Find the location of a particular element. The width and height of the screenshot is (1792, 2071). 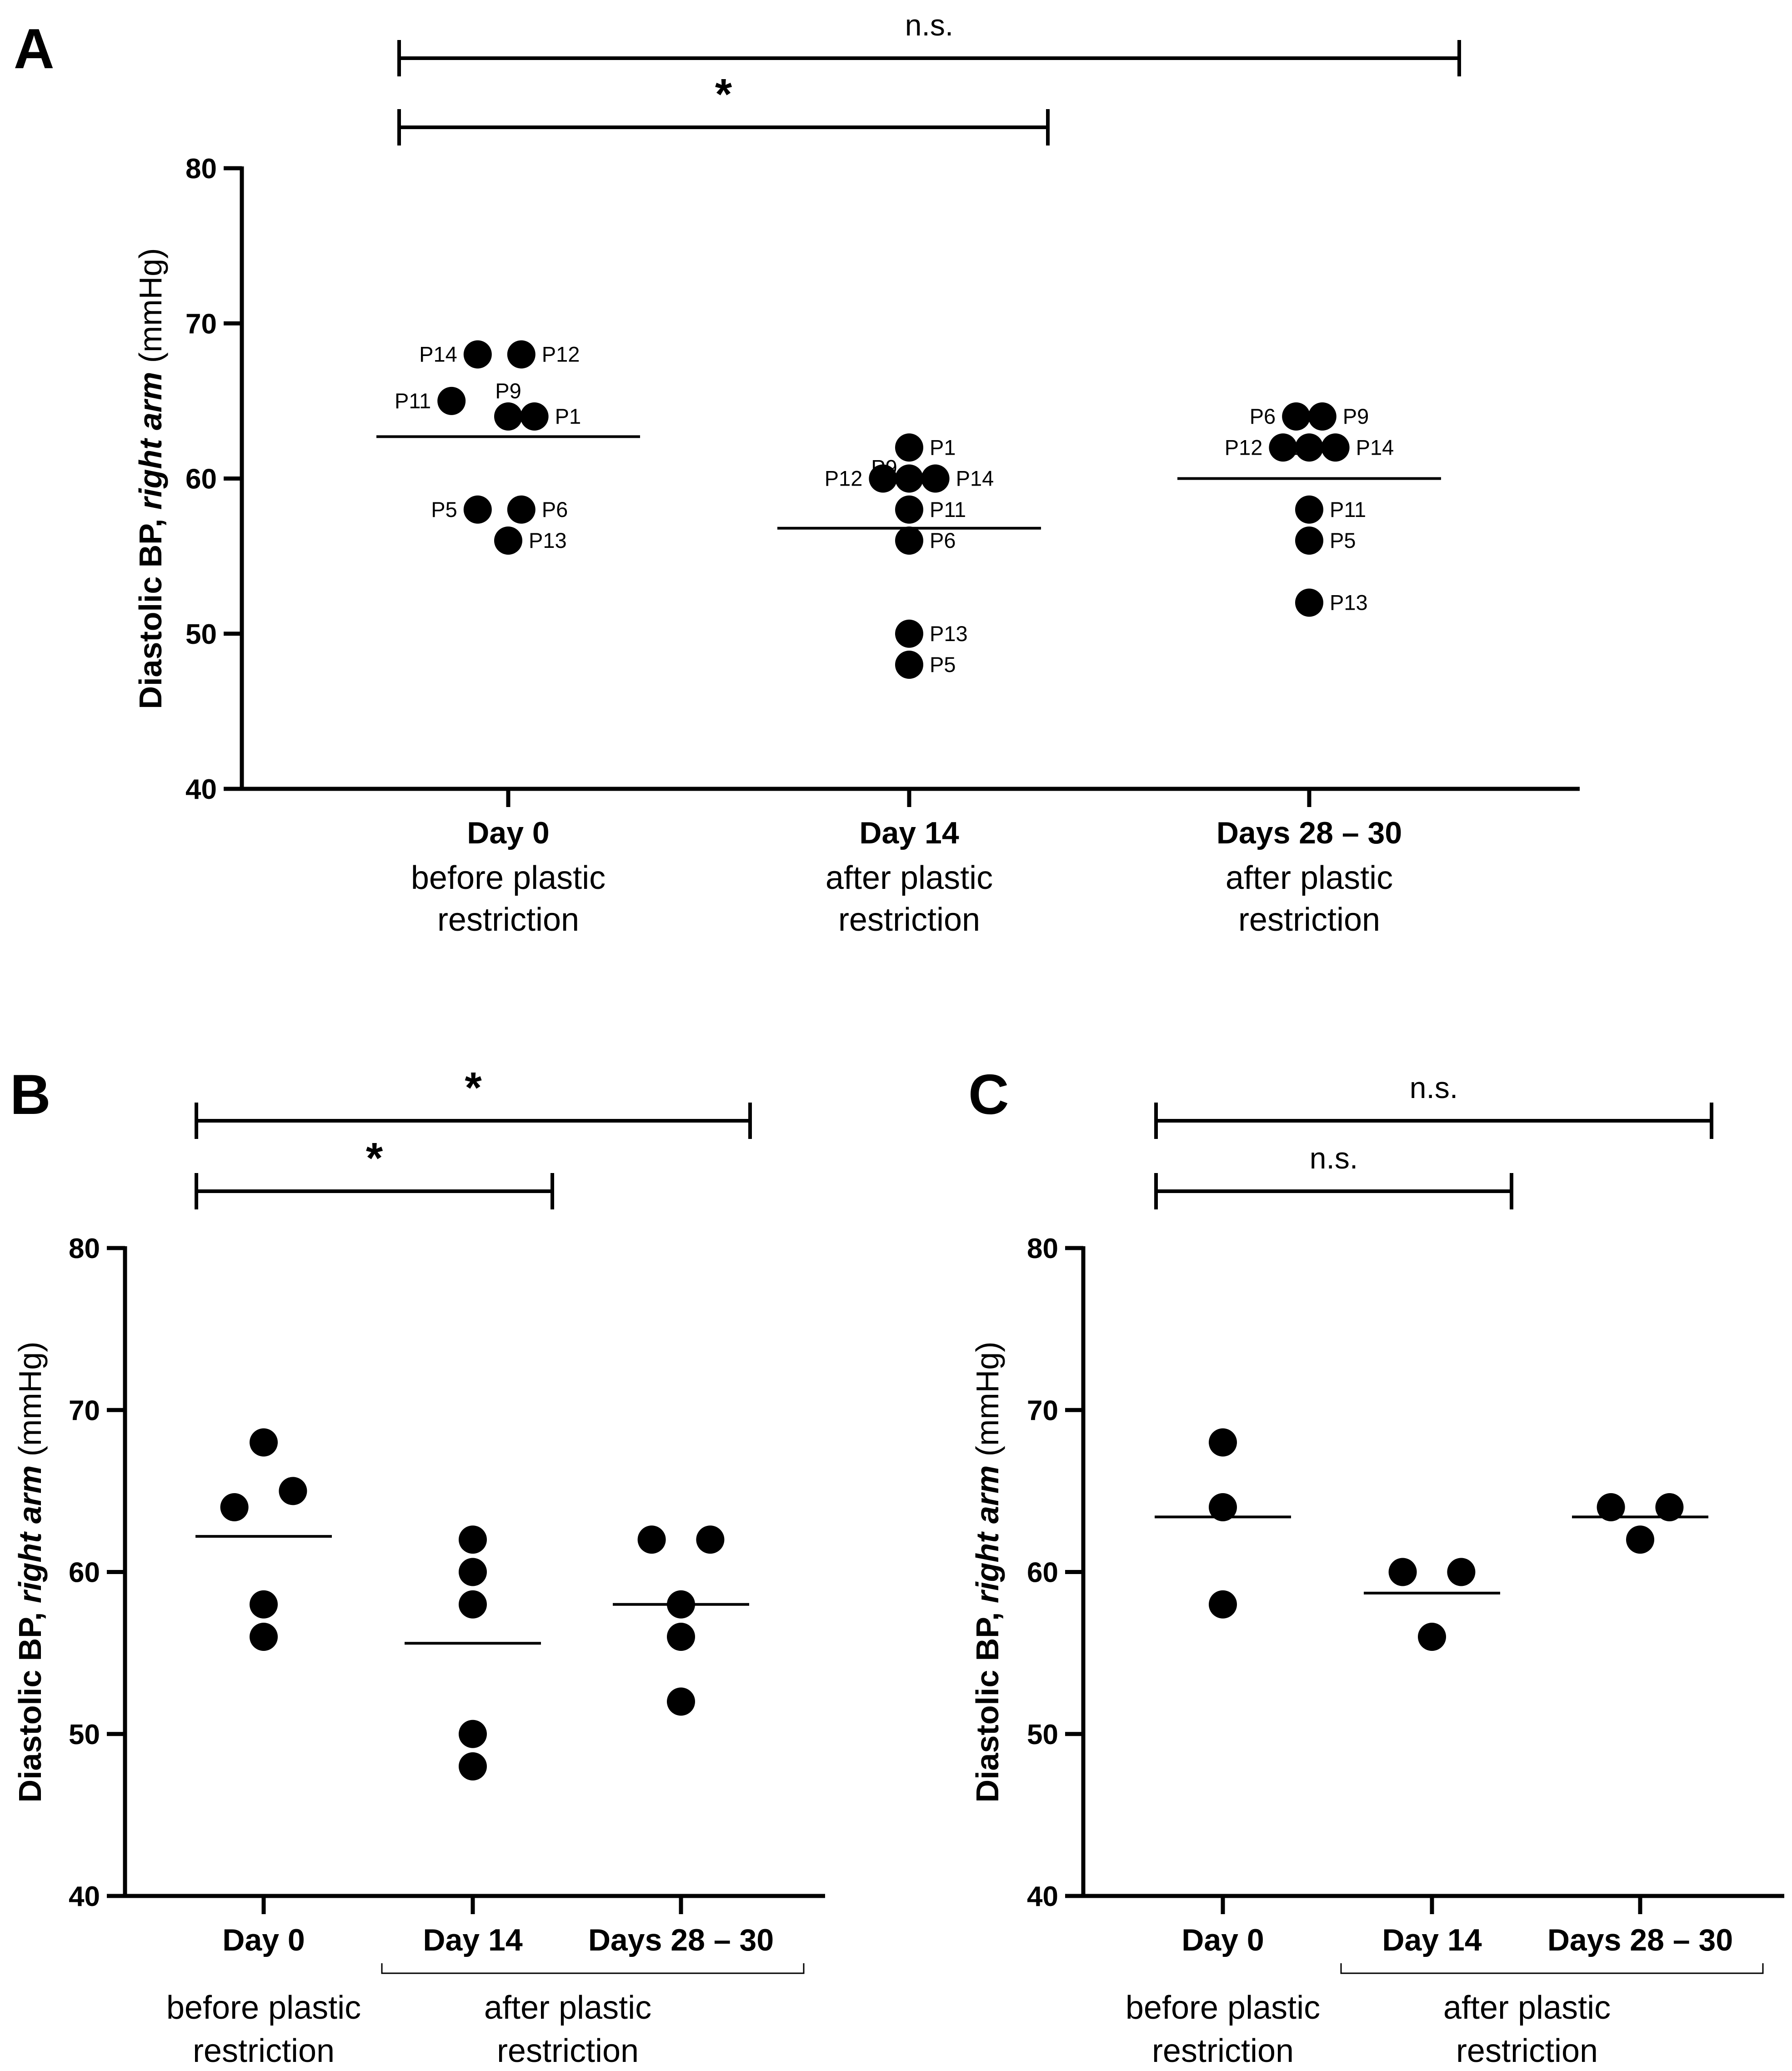

significance-label: * is located at coordinates (374, 1158).